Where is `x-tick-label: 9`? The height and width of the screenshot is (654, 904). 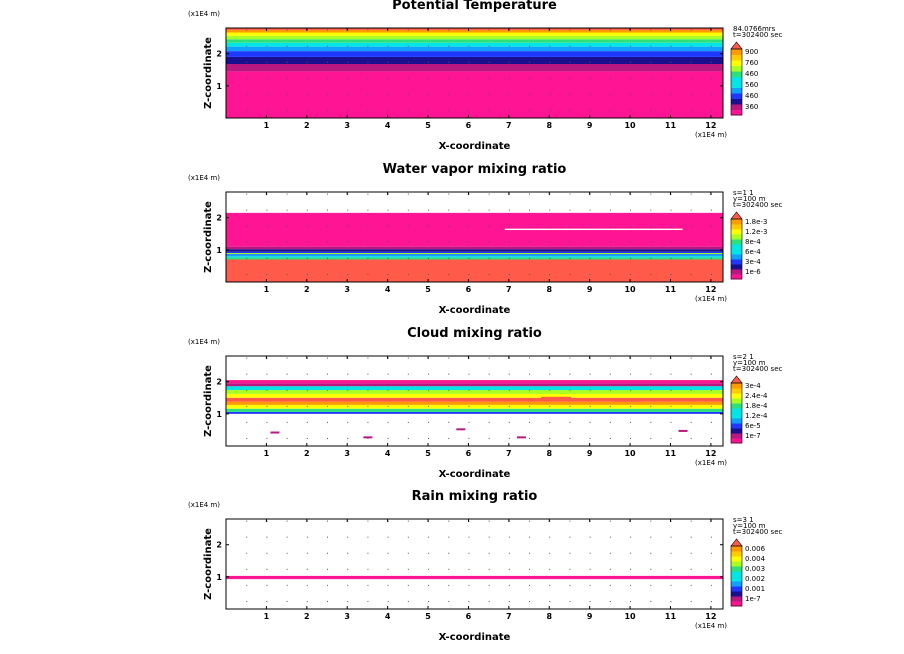
x-tick-label: 9 is located at coordinates (590, 125).